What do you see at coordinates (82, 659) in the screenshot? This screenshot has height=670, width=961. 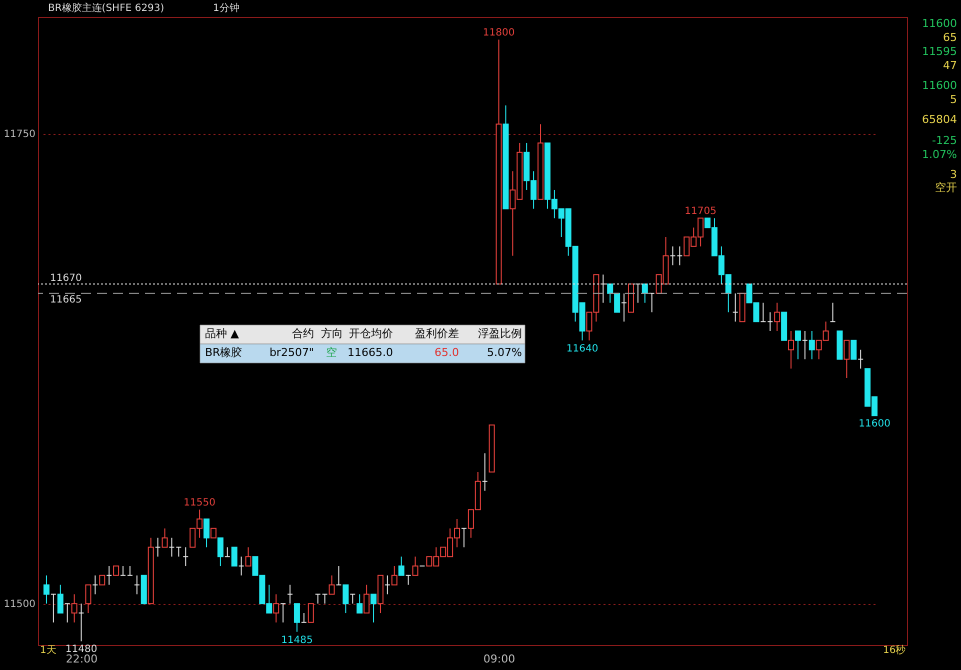 I see `x-tick-label: 22:00` at bounding box center [82, 659].